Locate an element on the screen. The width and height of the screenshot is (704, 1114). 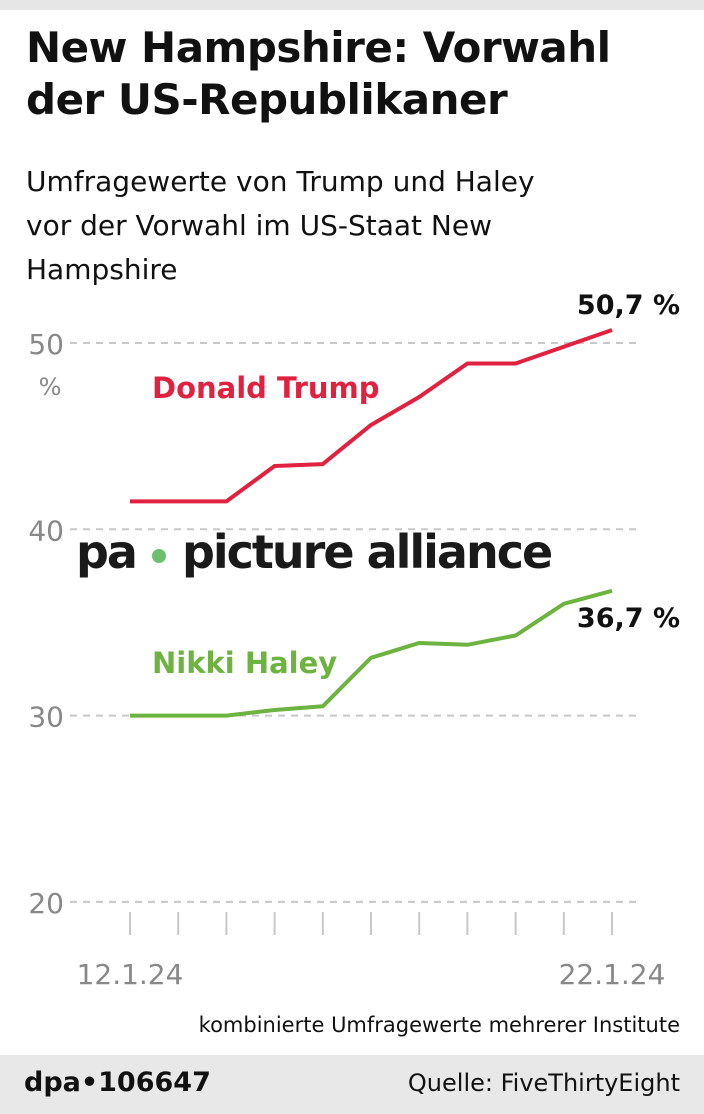
watermark-right: picture alliance is located at coordinates (367, 552).